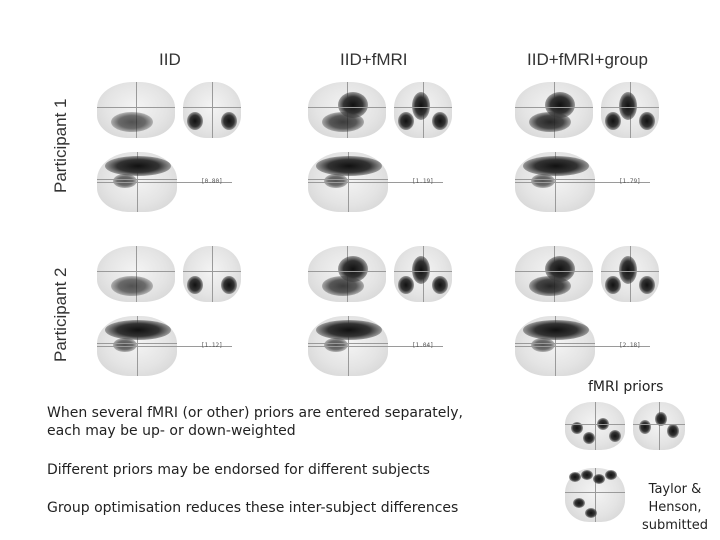 The image size is (720, 540). Describe the element at coordinates (169, 311) in the screenshot. I see `glass-brain-panel: [1.12]` at that location.